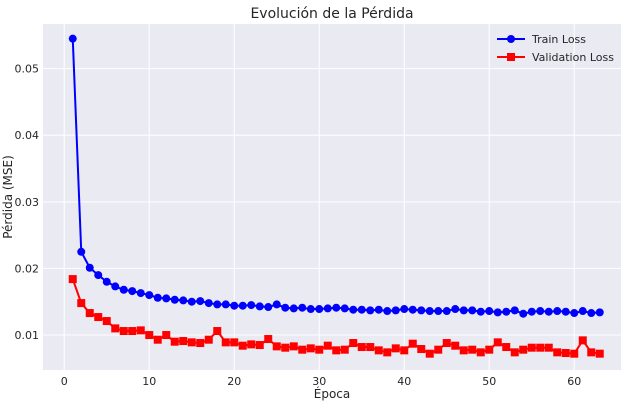 The width and height of the screenshot is (626, 406). Describe the element at coordinates (8, 197) in the screenshot. I see `y-axis-label: Pérdida (MSE)` at that location.